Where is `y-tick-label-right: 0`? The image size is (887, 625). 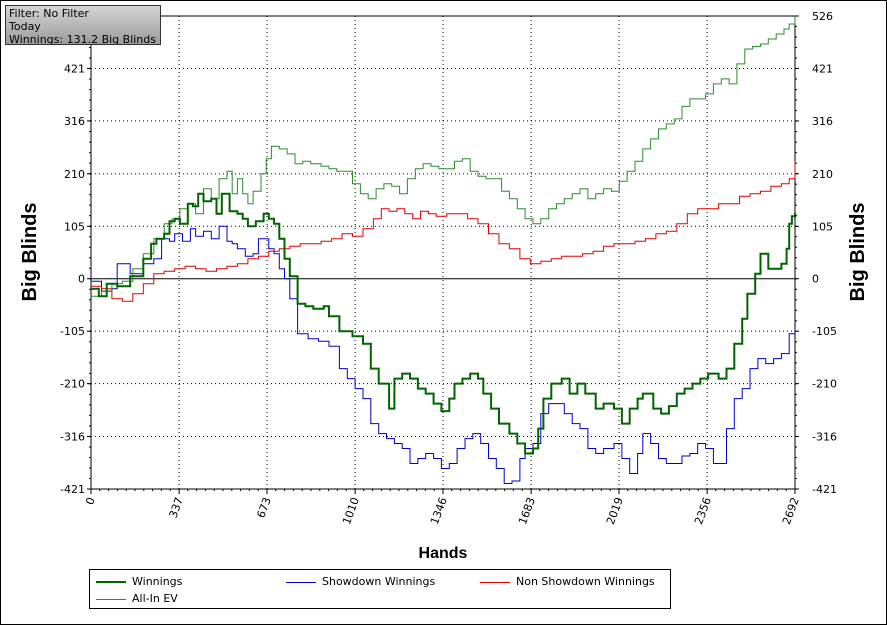 y-tick-label-right: 0 is located at coordinates (815, 279).